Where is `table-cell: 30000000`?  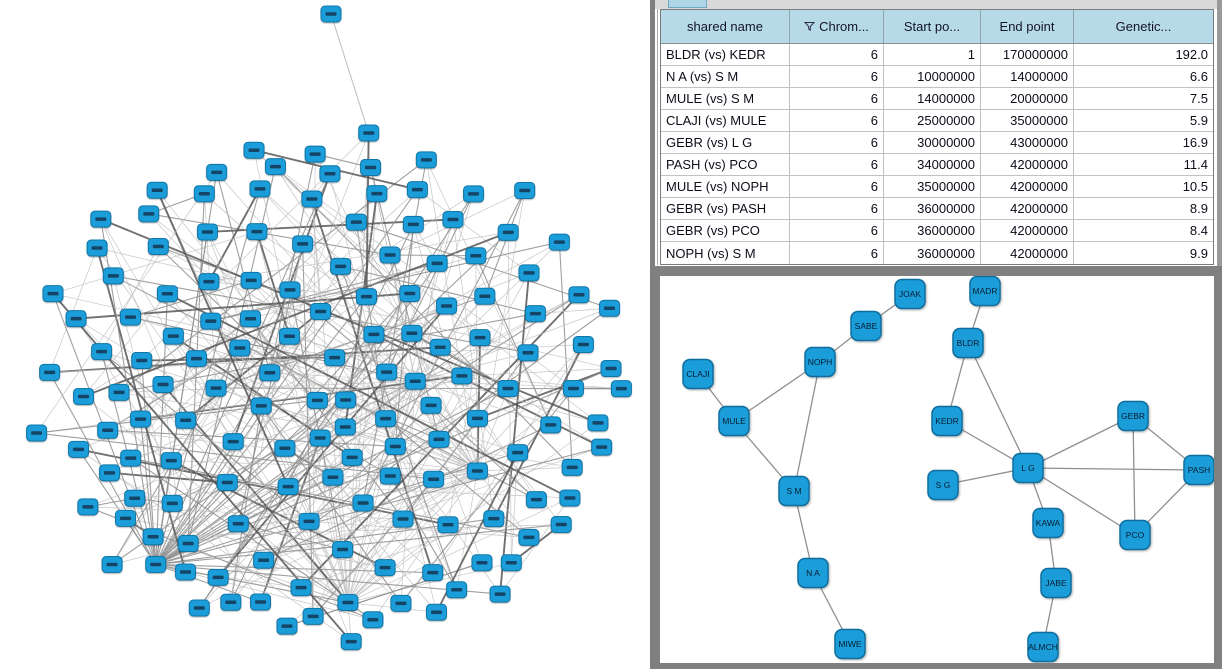
table-cell: 30000000 is located at coordinates (932, 142).